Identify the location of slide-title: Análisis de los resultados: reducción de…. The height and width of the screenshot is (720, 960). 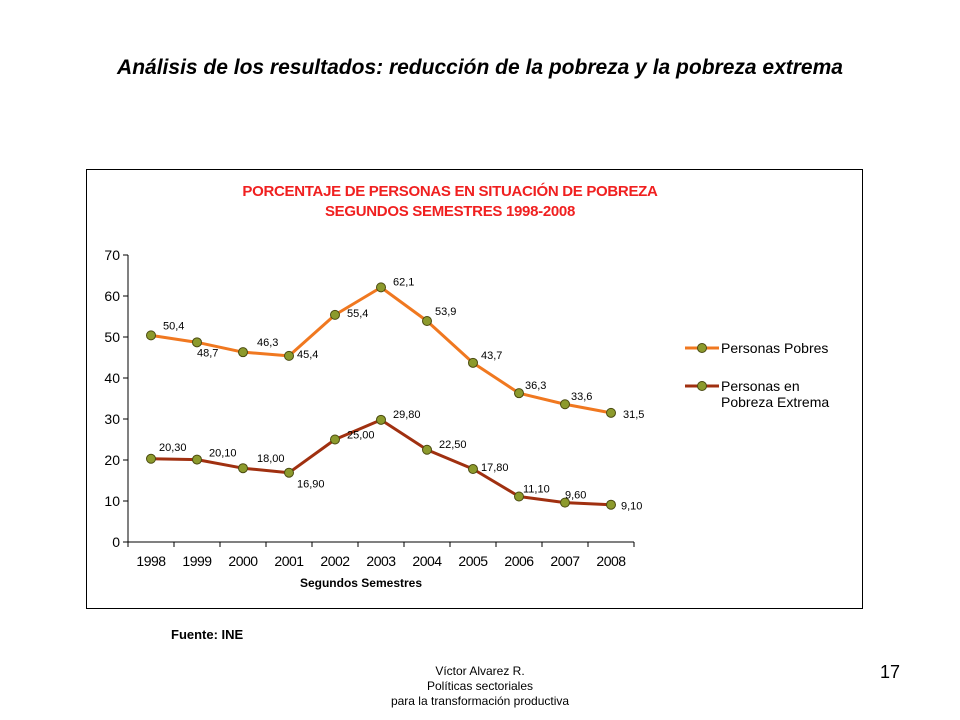
(480, 67).